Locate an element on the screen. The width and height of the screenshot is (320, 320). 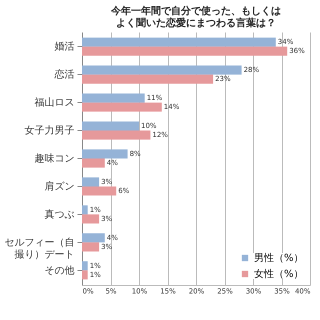
y-tick-label: 趣味コン is located at coordinates (54, 158).